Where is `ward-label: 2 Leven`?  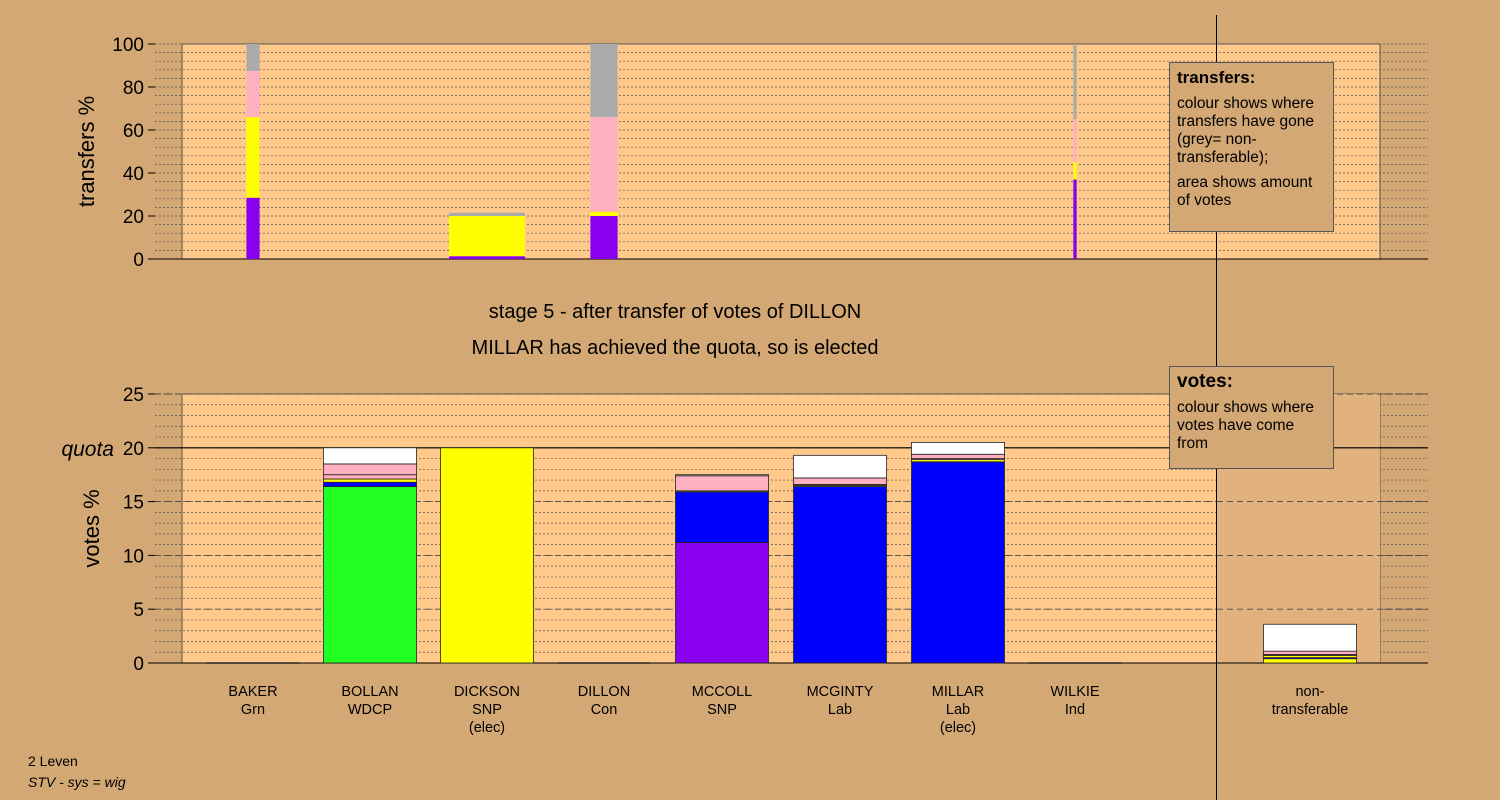
ward-label: 2 Leven is located at coordinates (53, 761).